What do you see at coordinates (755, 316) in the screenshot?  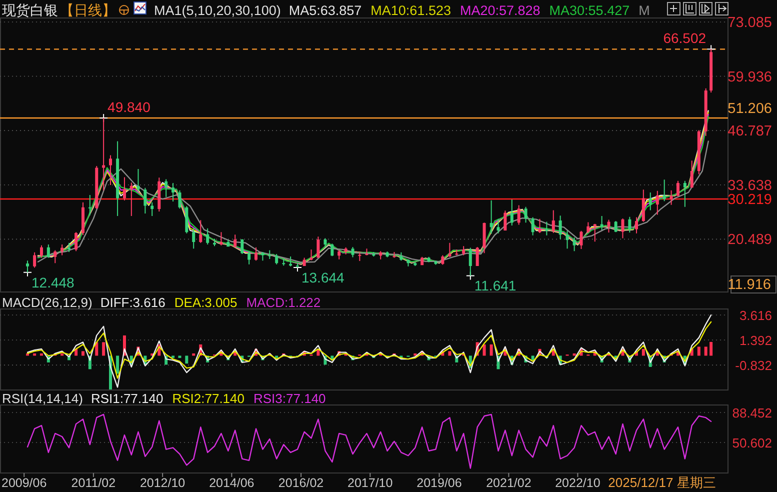 I see `y-tick-label: 3.616` at bounding box center [755, 316].